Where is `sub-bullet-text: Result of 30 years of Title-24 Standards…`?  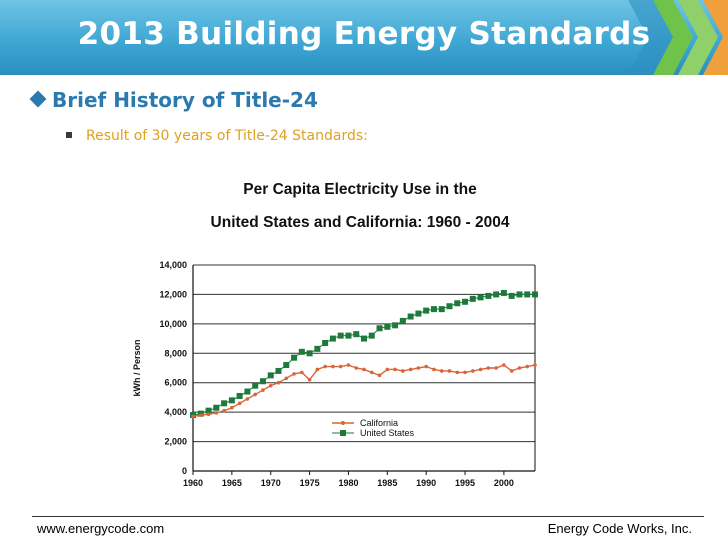
sub-bullet-text: Result of 30 years of Title-24 Standards… is located at coordinates (227, 136).